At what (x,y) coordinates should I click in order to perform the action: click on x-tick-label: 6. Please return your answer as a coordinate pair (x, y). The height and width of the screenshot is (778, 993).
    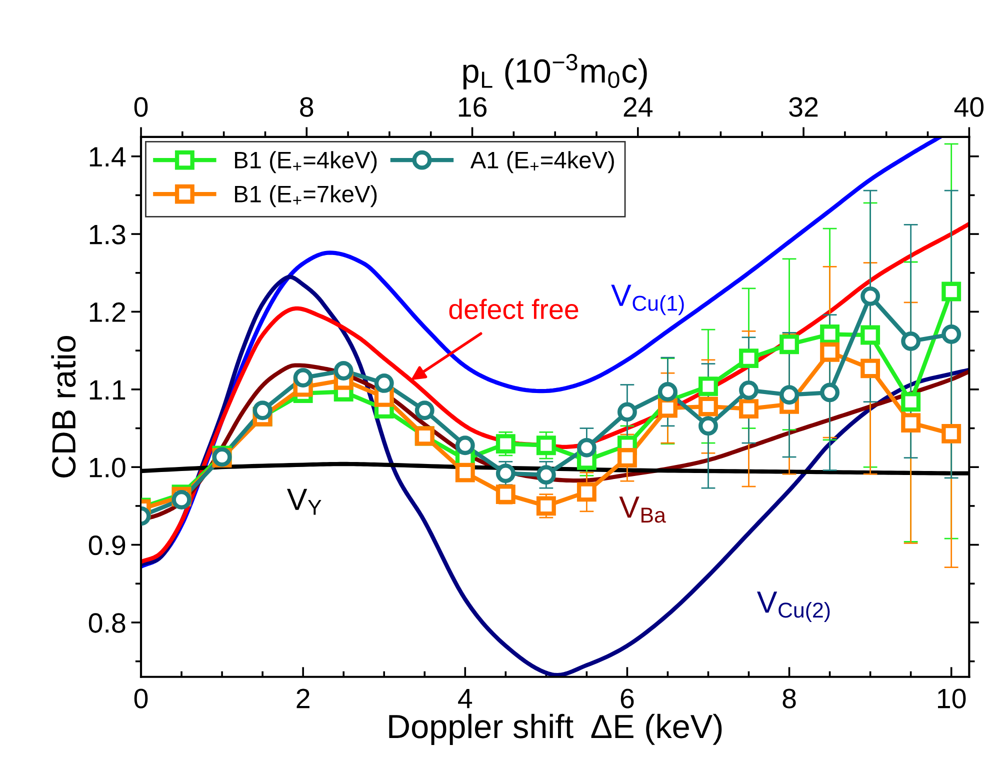
    Looking at the image, I should click on (627, 698).